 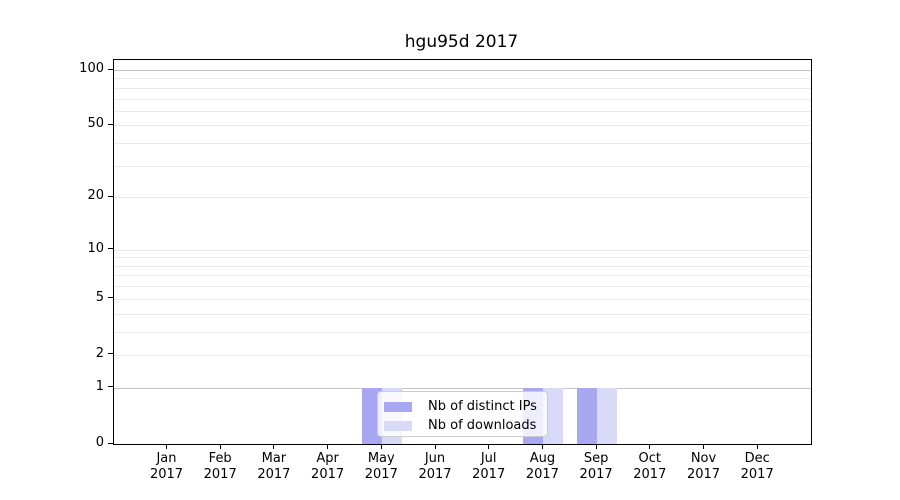 I want to click on x-tick-month: Oct, so click(x=650, y=458).